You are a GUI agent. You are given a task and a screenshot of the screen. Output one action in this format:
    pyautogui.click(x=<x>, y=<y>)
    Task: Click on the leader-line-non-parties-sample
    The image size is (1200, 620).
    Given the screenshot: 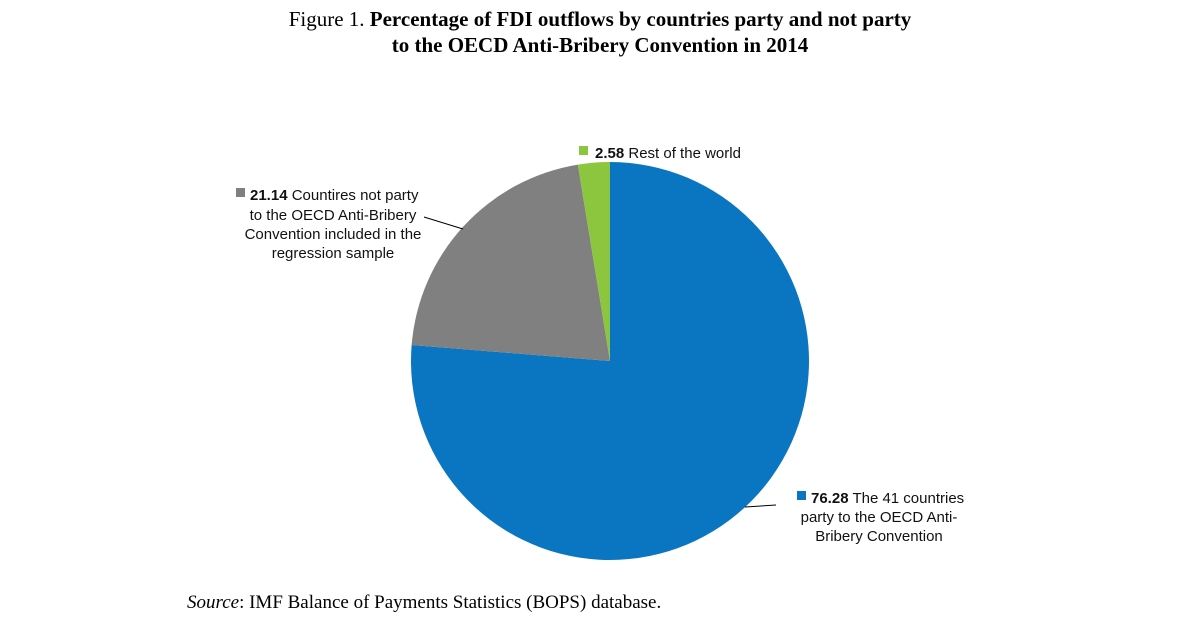 What is the action you would take?
    pyautogui.click(x=443, y=223)
    